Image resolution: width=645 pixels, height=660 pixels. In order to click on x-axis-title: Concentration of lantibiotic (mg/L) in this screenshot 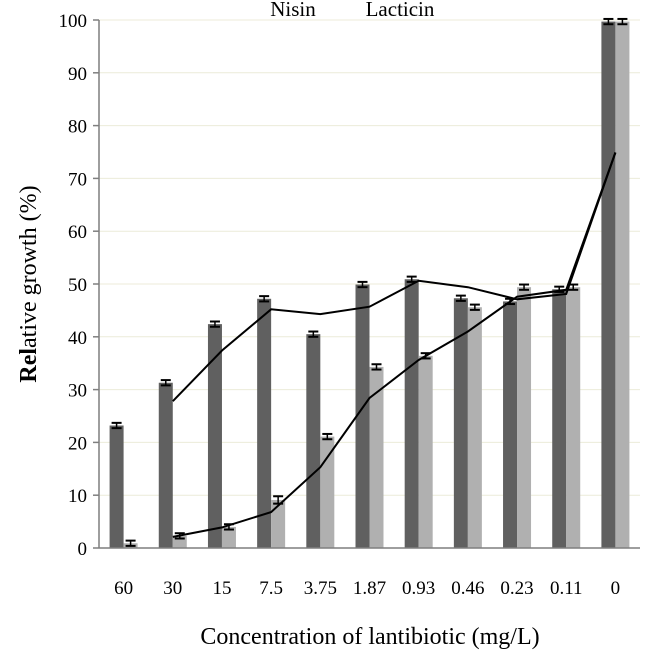, I will do `click(369, 637)`.